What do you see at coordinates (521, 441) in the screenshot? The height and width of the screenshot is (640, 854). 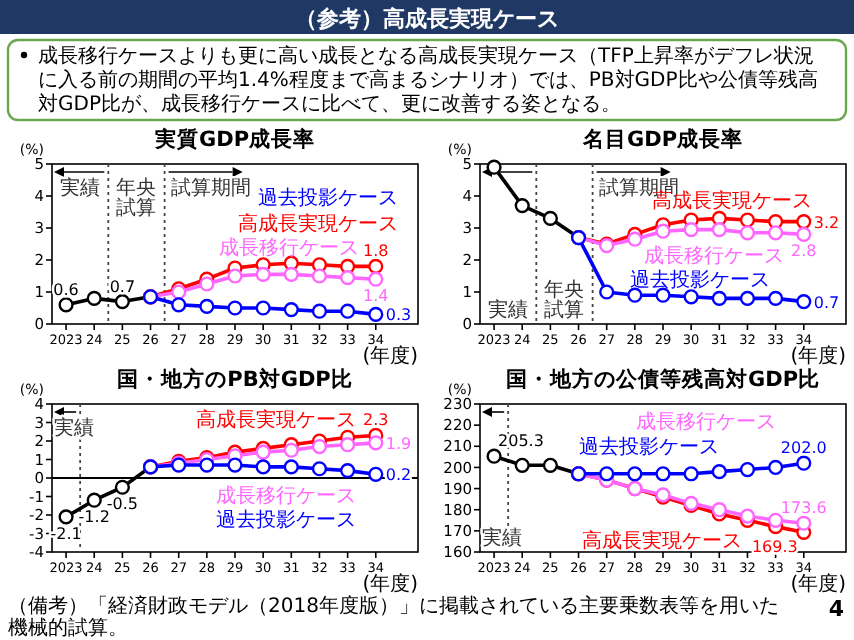 I see `data-label: 205.3` at bounding box center [521, 441].